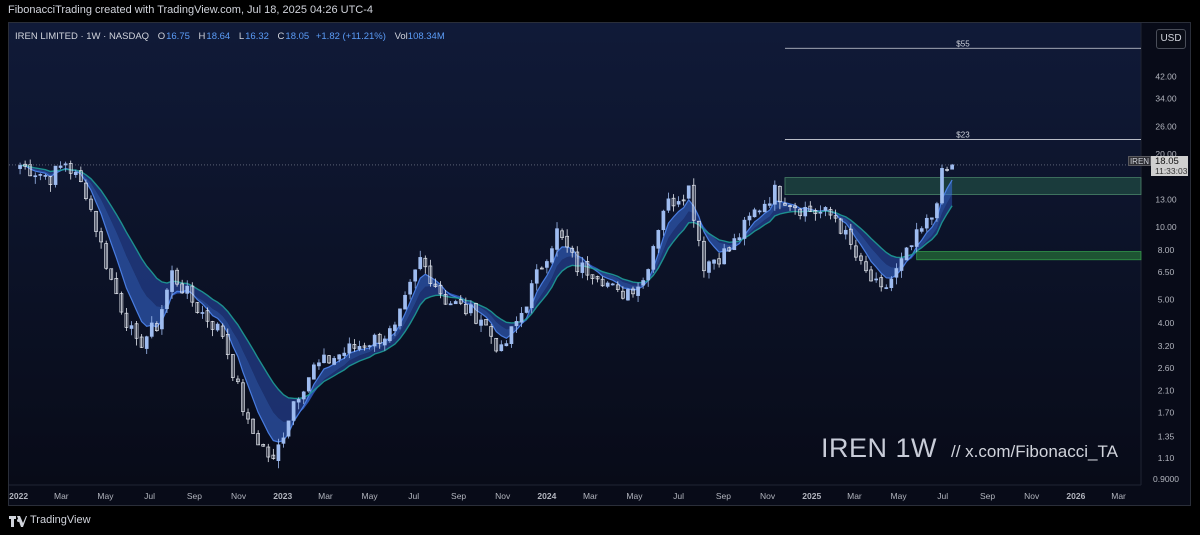 This screenshot has height=535, width=1200. What do you see at coordinates (202, 36) in the screenshot?
I see `high-label: H` at bounding box center [202, 36].